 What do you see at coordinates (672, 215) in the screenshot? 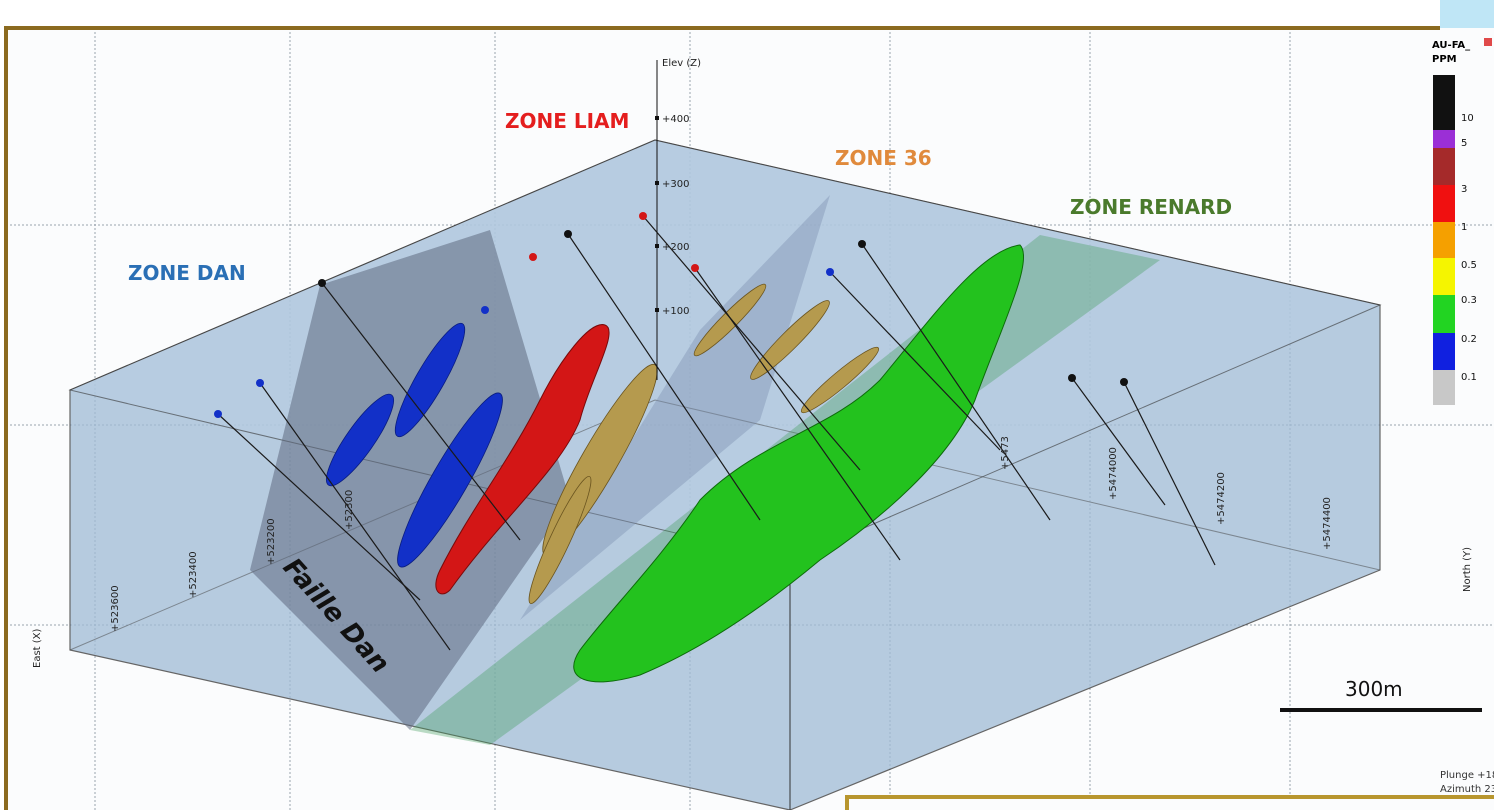
I see `elev-ticks: +400 +300 +200 +100` at bounding box center [672, 215].